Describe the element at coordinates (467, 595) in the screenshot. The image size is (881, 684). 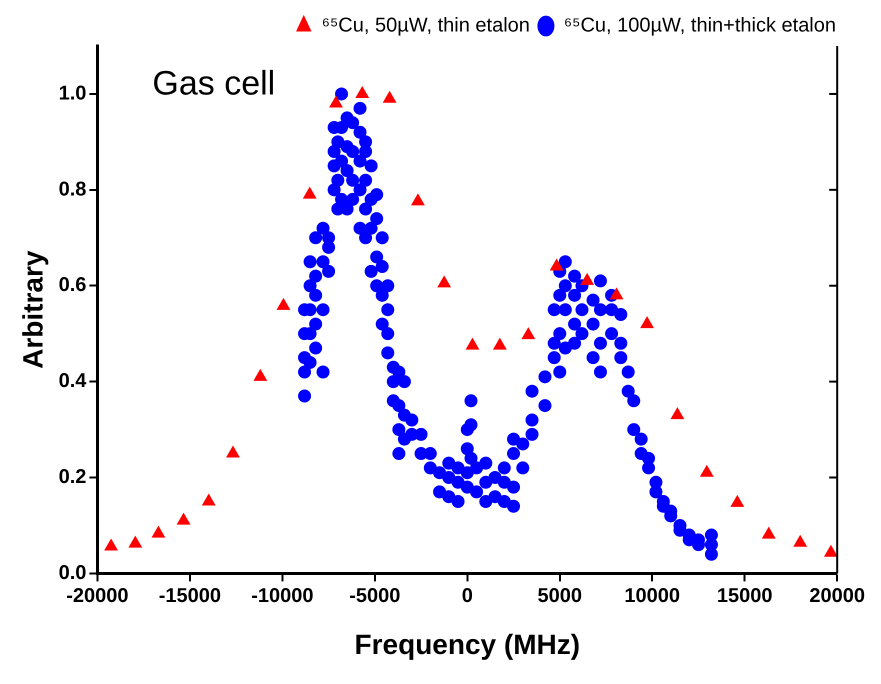
I see `x-tick-label: 0` at that location.